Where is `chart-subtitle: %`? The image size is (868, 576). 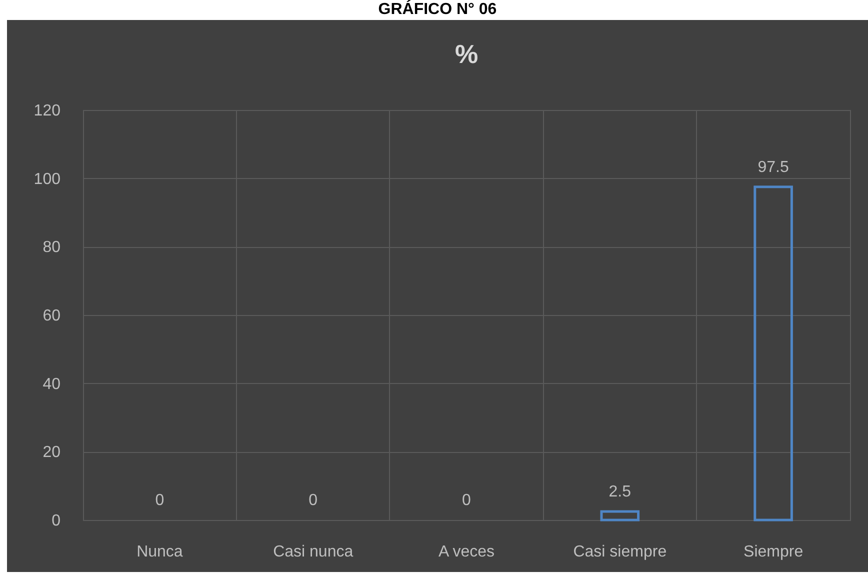 chart-subtitle: % is located at coordinates (466, 54).